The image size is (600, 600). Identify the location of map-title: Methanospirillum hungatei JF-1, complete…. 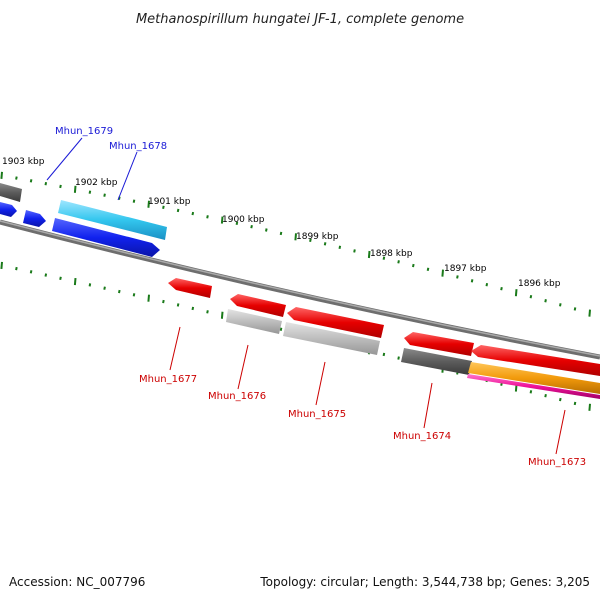
(300, 19).